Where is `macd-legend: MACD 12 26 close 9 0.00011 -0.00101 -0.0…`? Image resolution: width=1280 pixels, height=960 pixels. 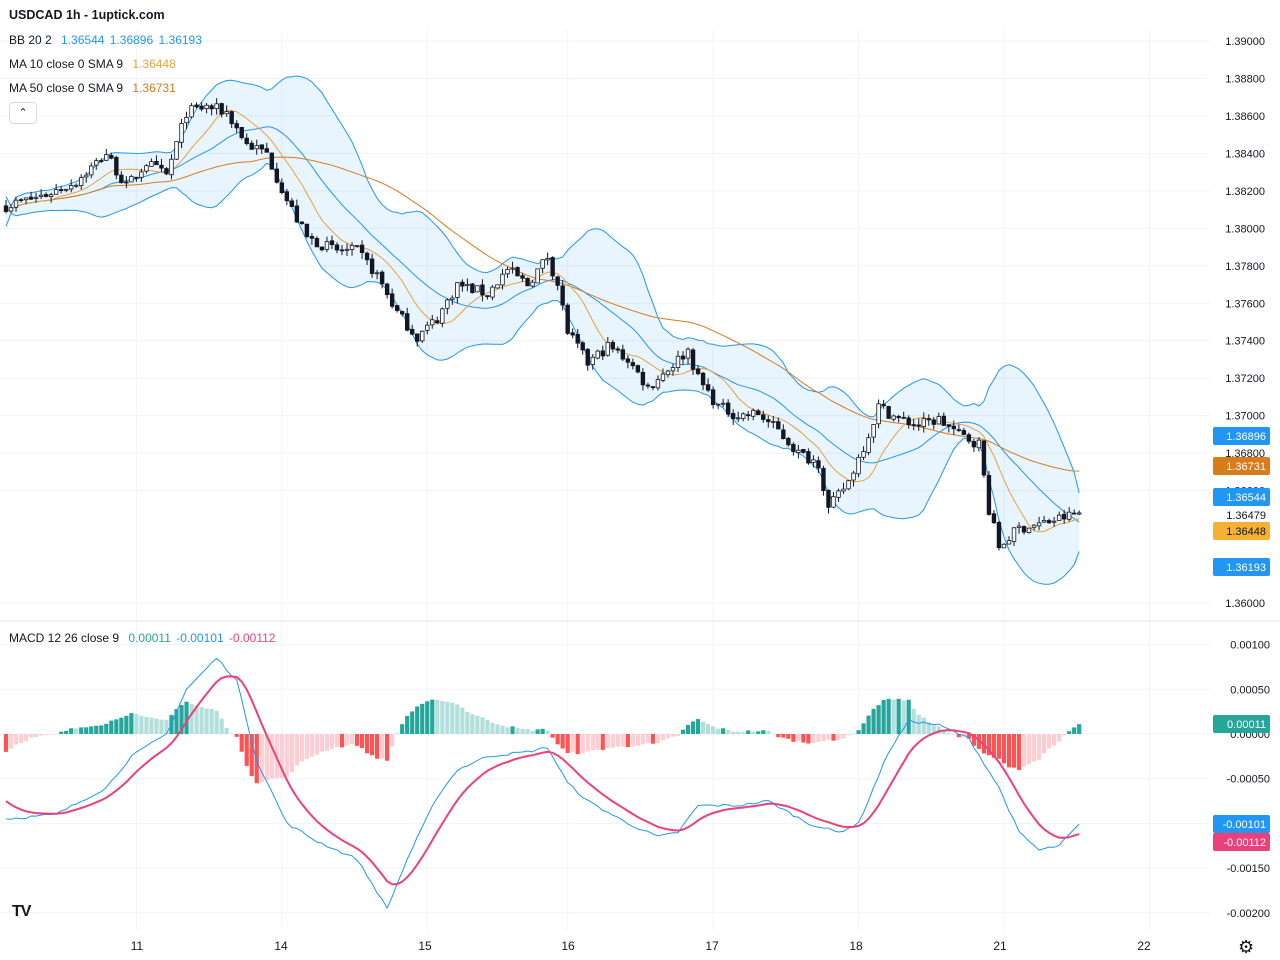
macd-legend: MACD 12 26 close 9 0.00011 -0.00101 -0.0… is located at coordinates (142, 638).